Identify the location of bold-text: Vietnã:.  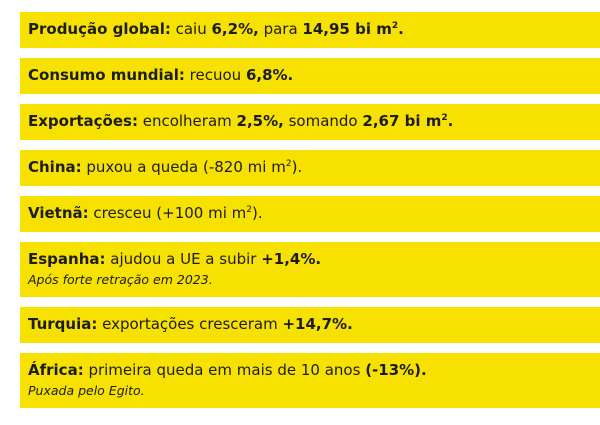
(58, 213).